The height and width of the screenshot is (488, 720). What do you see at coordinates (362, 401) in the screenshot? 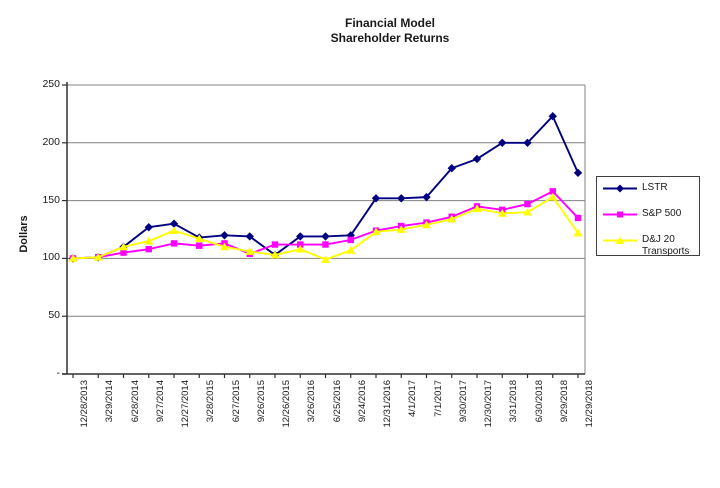
I see `x-tick-label: 9/24/2016` at bounding box center [362, 401].